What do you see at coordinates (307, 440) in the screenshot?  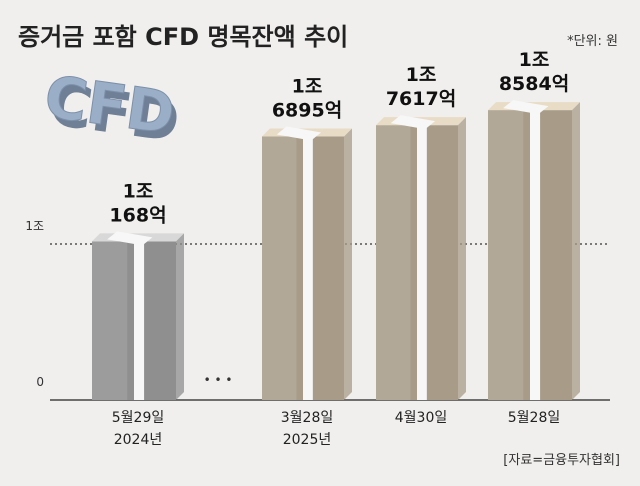 I see `x-tick-label: 2025년` at bounding box center [307, 440].